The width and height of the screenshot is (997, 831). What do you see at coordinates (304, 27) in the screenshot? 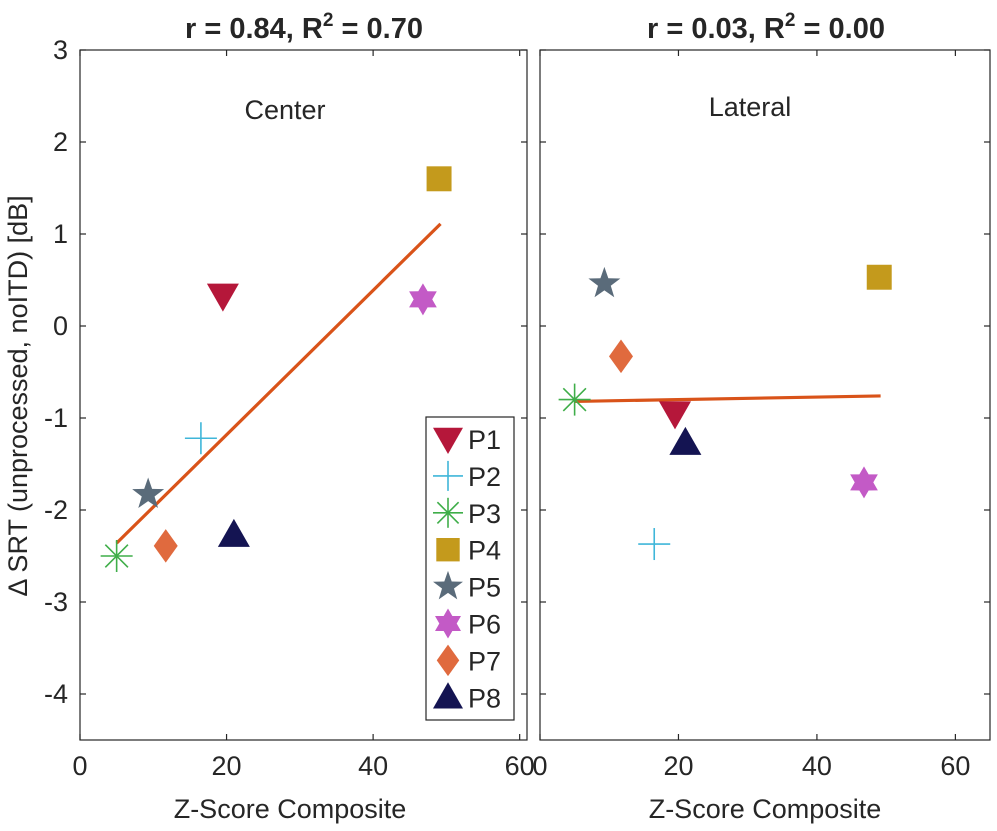
I see `panel-title-center: r = 0.84, R2 = 0.70` at bounding box center [304, 27].